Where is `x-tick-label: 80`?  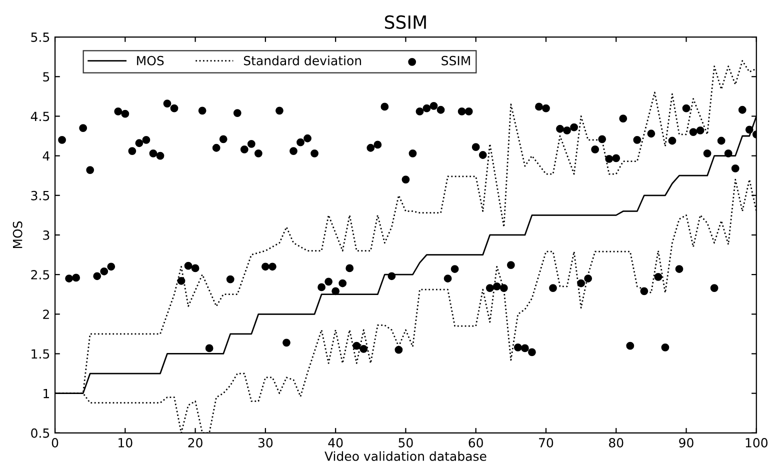
x-tick-label: 80 is located at coordinates (616, 443).